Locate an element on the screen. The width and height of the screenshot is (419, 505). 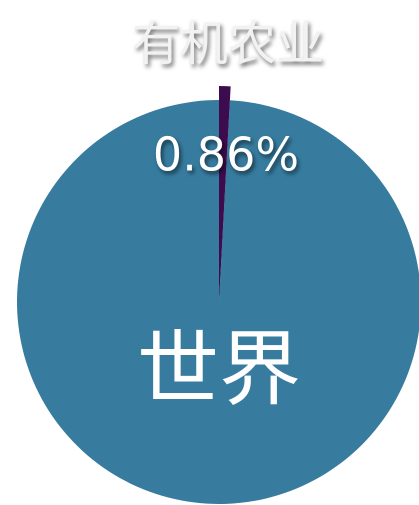
pie-slice is located at coordinates (225, 194).